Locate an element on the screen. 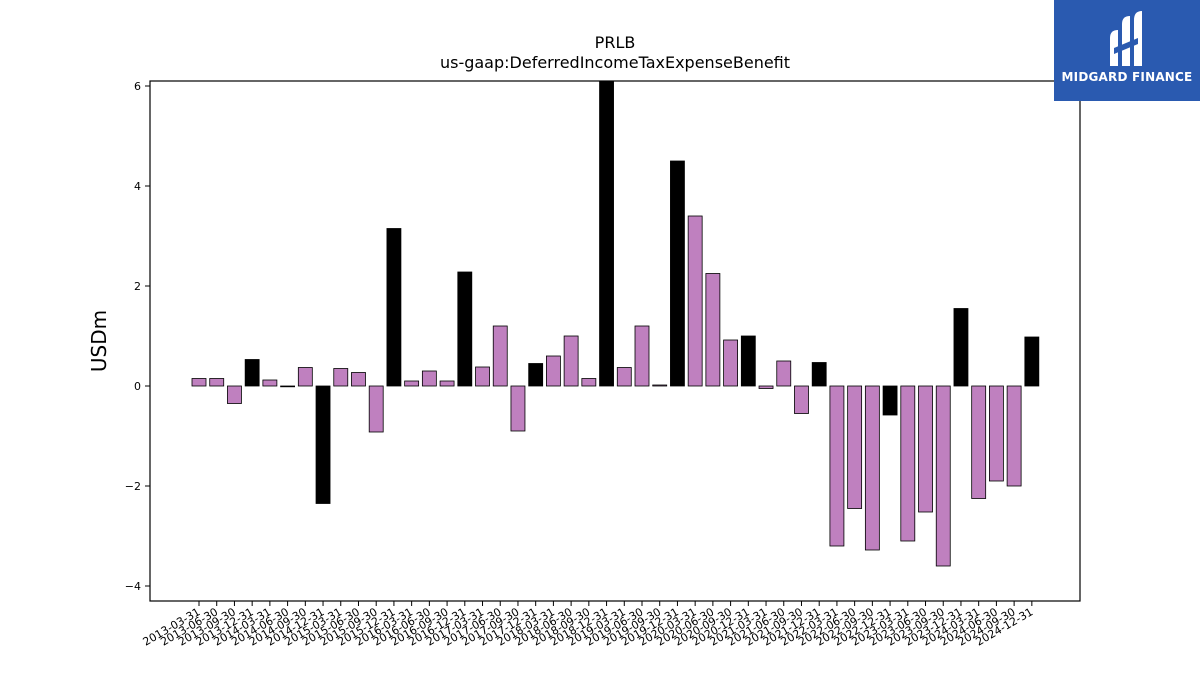 This screenshot has height=675, width=1200. chart-title: PRLB is located at coordinates (615, 42).